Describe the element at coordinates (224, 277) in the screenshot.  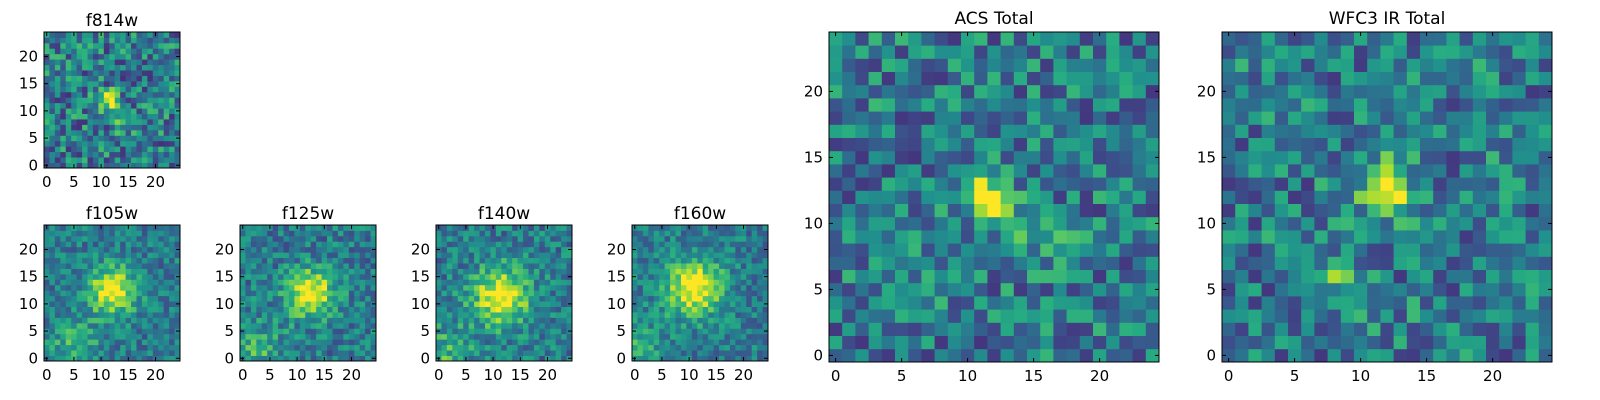
I see `y-tick-label: 15` at that location.